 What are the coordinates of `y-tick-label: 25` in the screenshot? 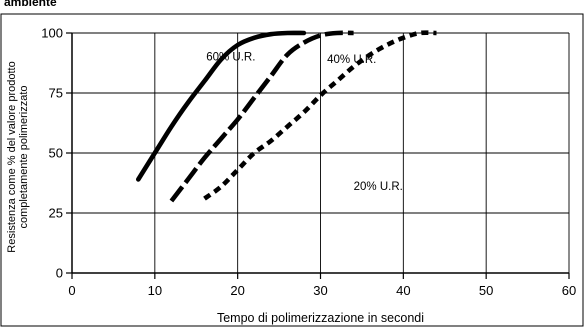 It's located at (56, 213).